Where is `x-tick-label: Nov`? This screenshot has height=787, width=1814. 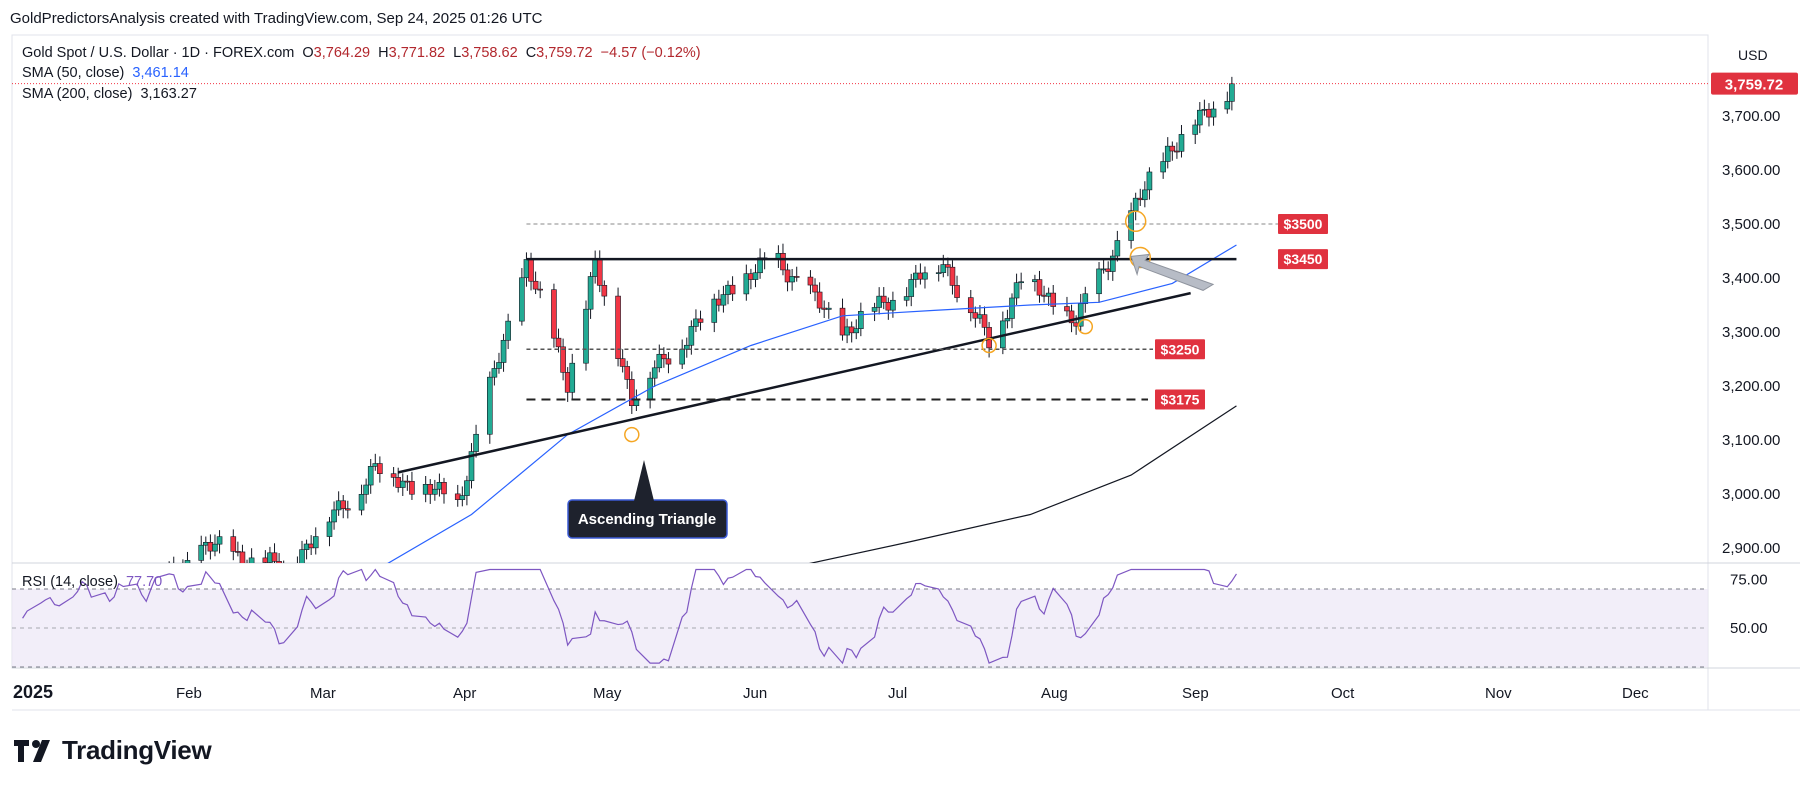
x-tick-label: Nov is located at coordinates (1498, 693).